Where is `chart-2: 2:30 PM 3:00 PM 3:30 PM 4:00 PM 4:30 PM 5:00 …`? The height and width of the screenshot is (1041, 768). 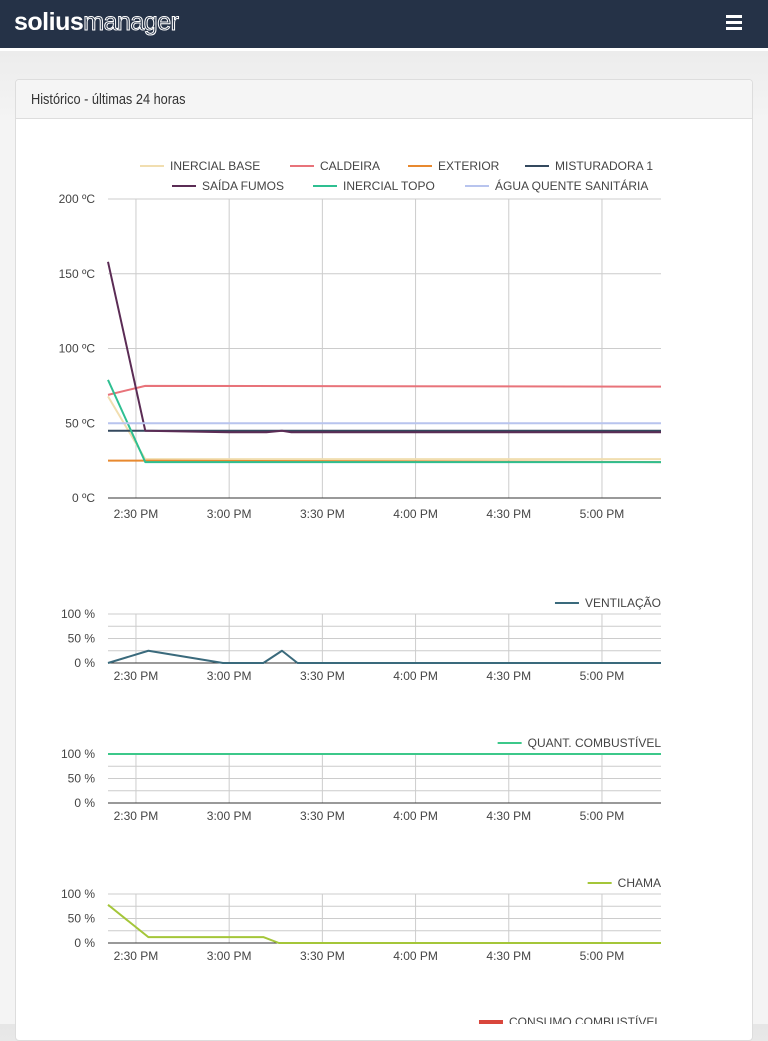 chart-2: 2:30 PM 3:00 PM 3:30 PM 4:00 PM 4:30 PM 5:00 … is located at coordinates (361, 779).